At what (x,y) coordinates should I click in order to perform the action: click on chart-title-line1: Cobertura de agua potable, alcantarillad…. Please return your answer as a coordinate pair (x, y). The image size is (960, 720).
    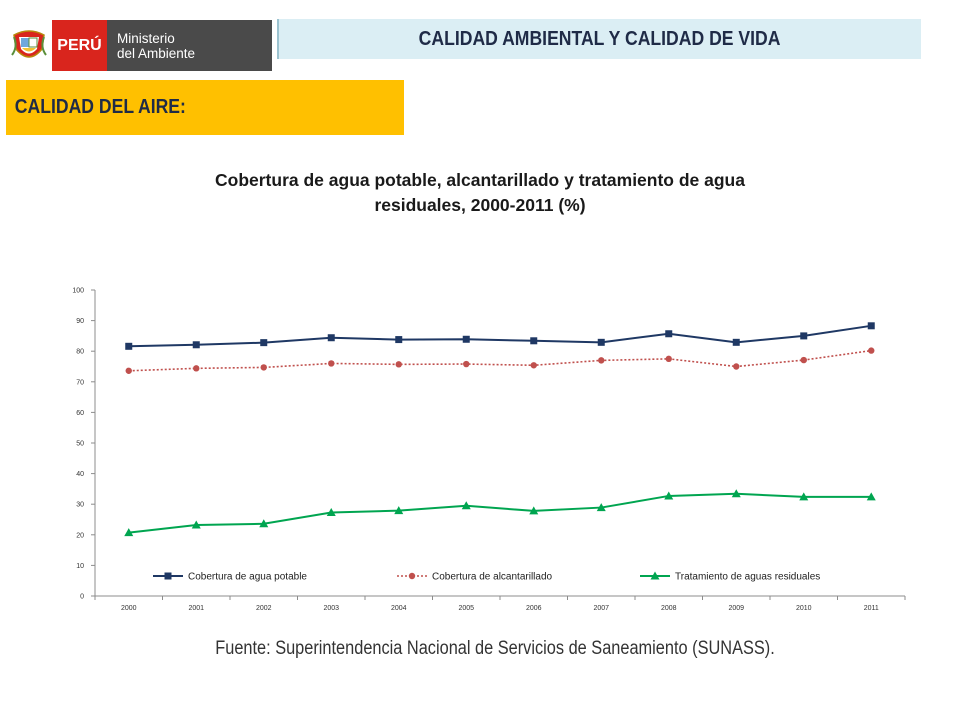
    Looking at the image, I should click on (480, 180).